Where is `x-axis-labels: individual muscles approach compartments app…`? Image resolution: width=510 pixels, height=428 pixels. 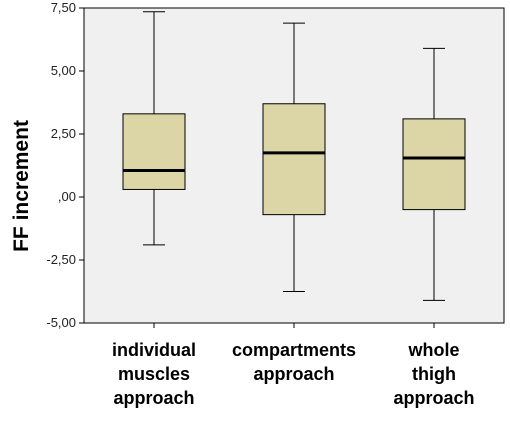 x-axis-labels: individual muscles approach compartments app… is located at coordinates (293, 374).